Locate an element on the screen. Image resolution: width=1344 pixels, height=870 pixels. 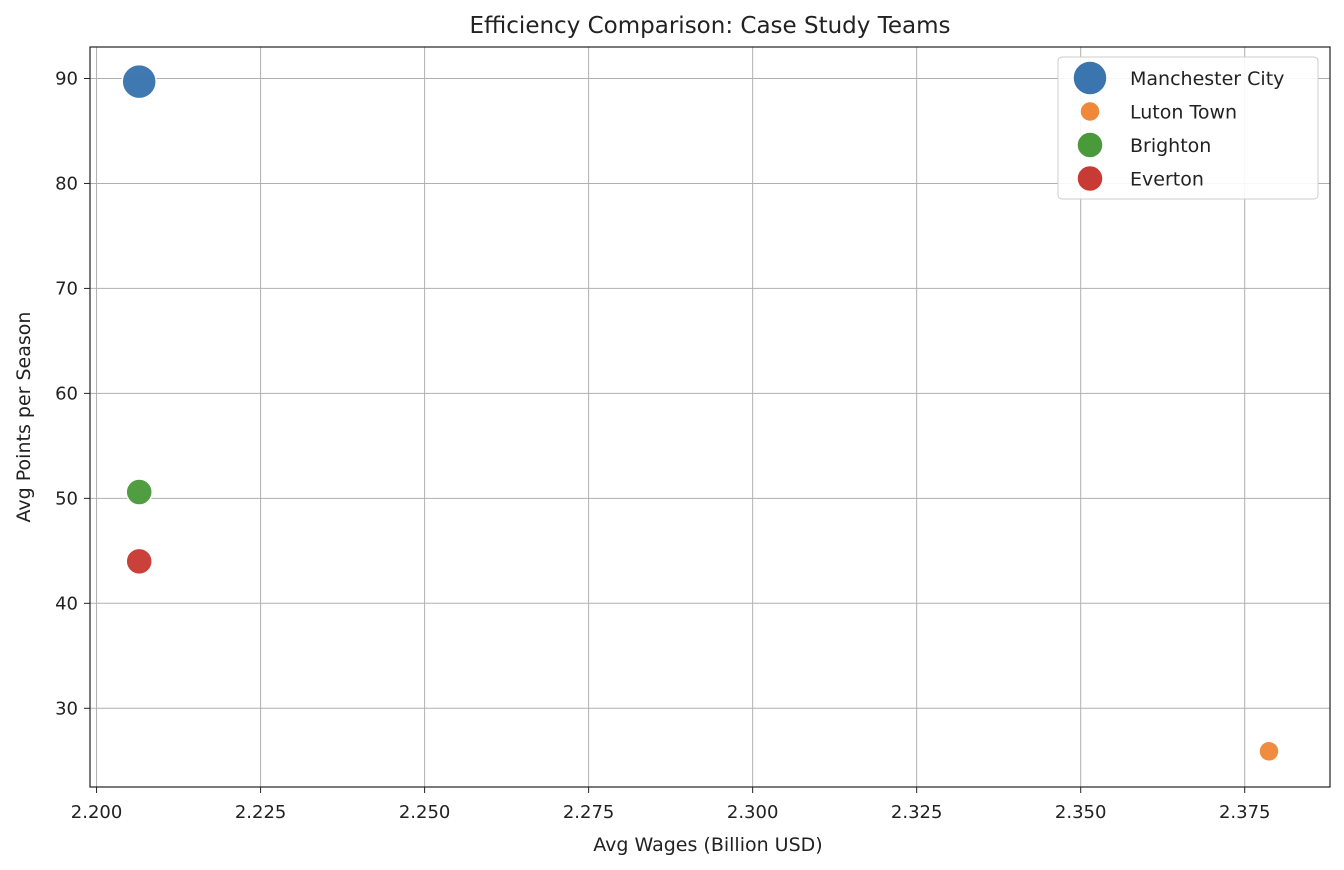
legend-marker-brighton is located at coordinates (1090, 145).